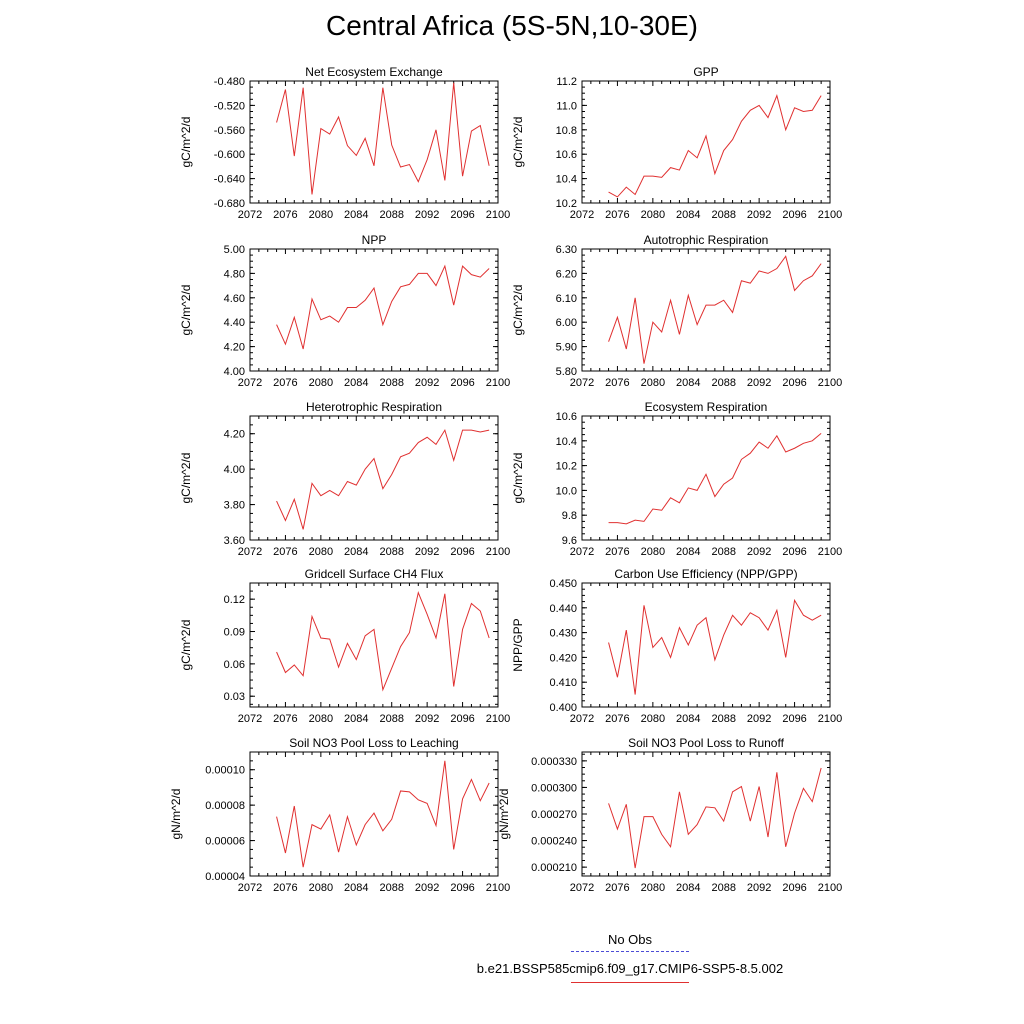 Image resolution: width=1024 pixels, height=1024 pixels. Describe the element at coordinates (374, 240) in the screenshot. I see `chart-title: NPP` at that location.